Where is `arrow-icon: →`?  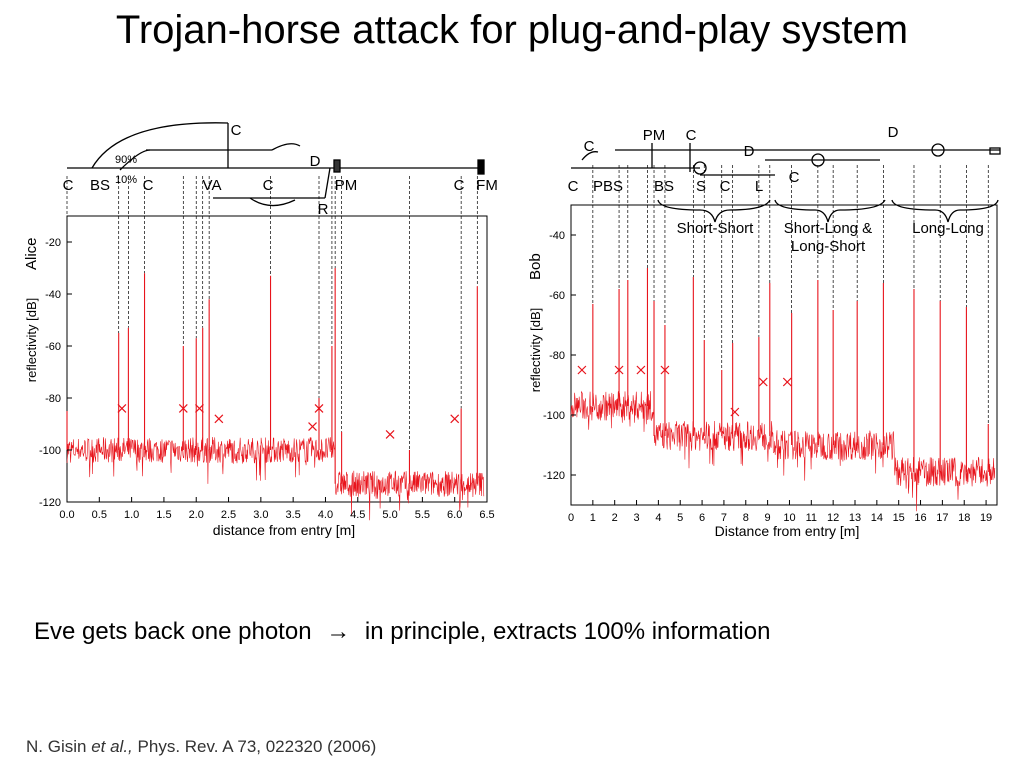 arrow-icon: → is located at coordinates (338, 631).